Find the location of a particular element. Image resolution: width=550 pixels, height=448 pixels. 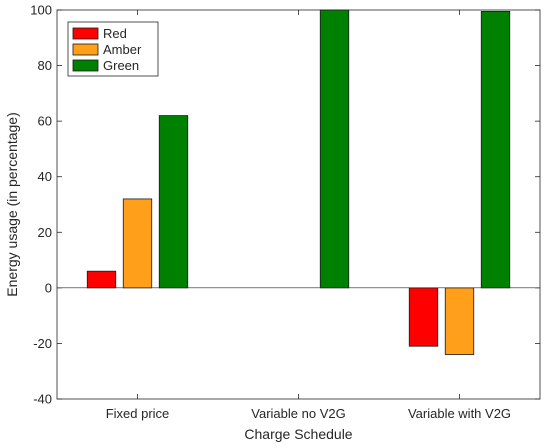

legend-label-red: Red is located at coordinates (115, 33).